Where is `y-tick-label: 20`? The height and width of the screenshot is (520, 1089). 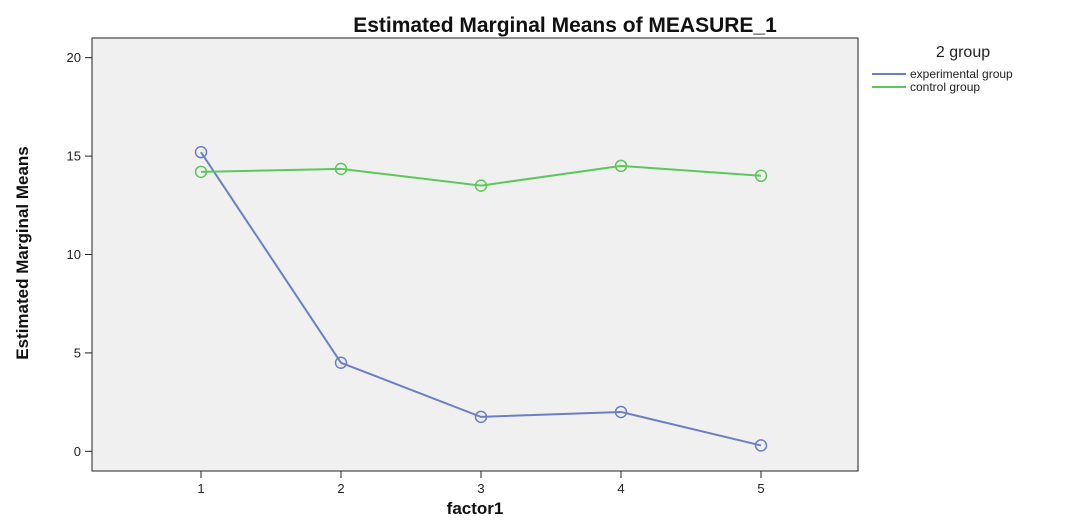 y-tick-label: 20 is located at coordinates (74, 57).